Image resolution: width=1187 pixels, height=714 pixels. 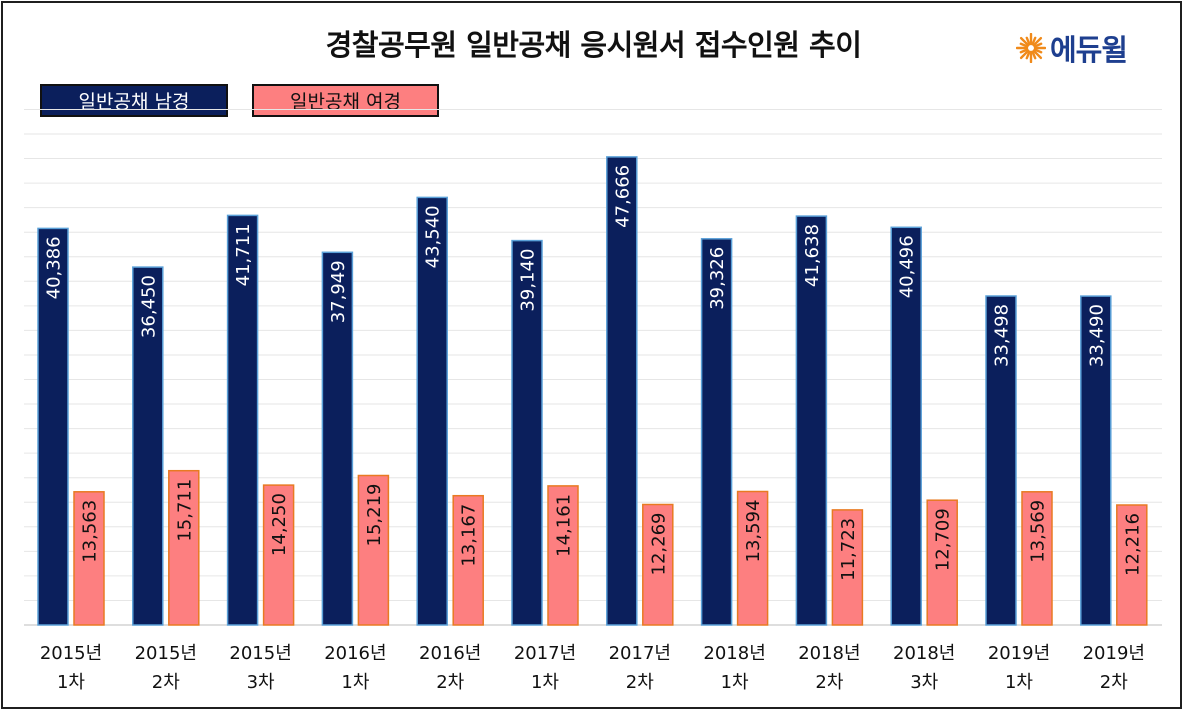 I want to click on data-label-female: 12,269, so click(x=658, y=544).